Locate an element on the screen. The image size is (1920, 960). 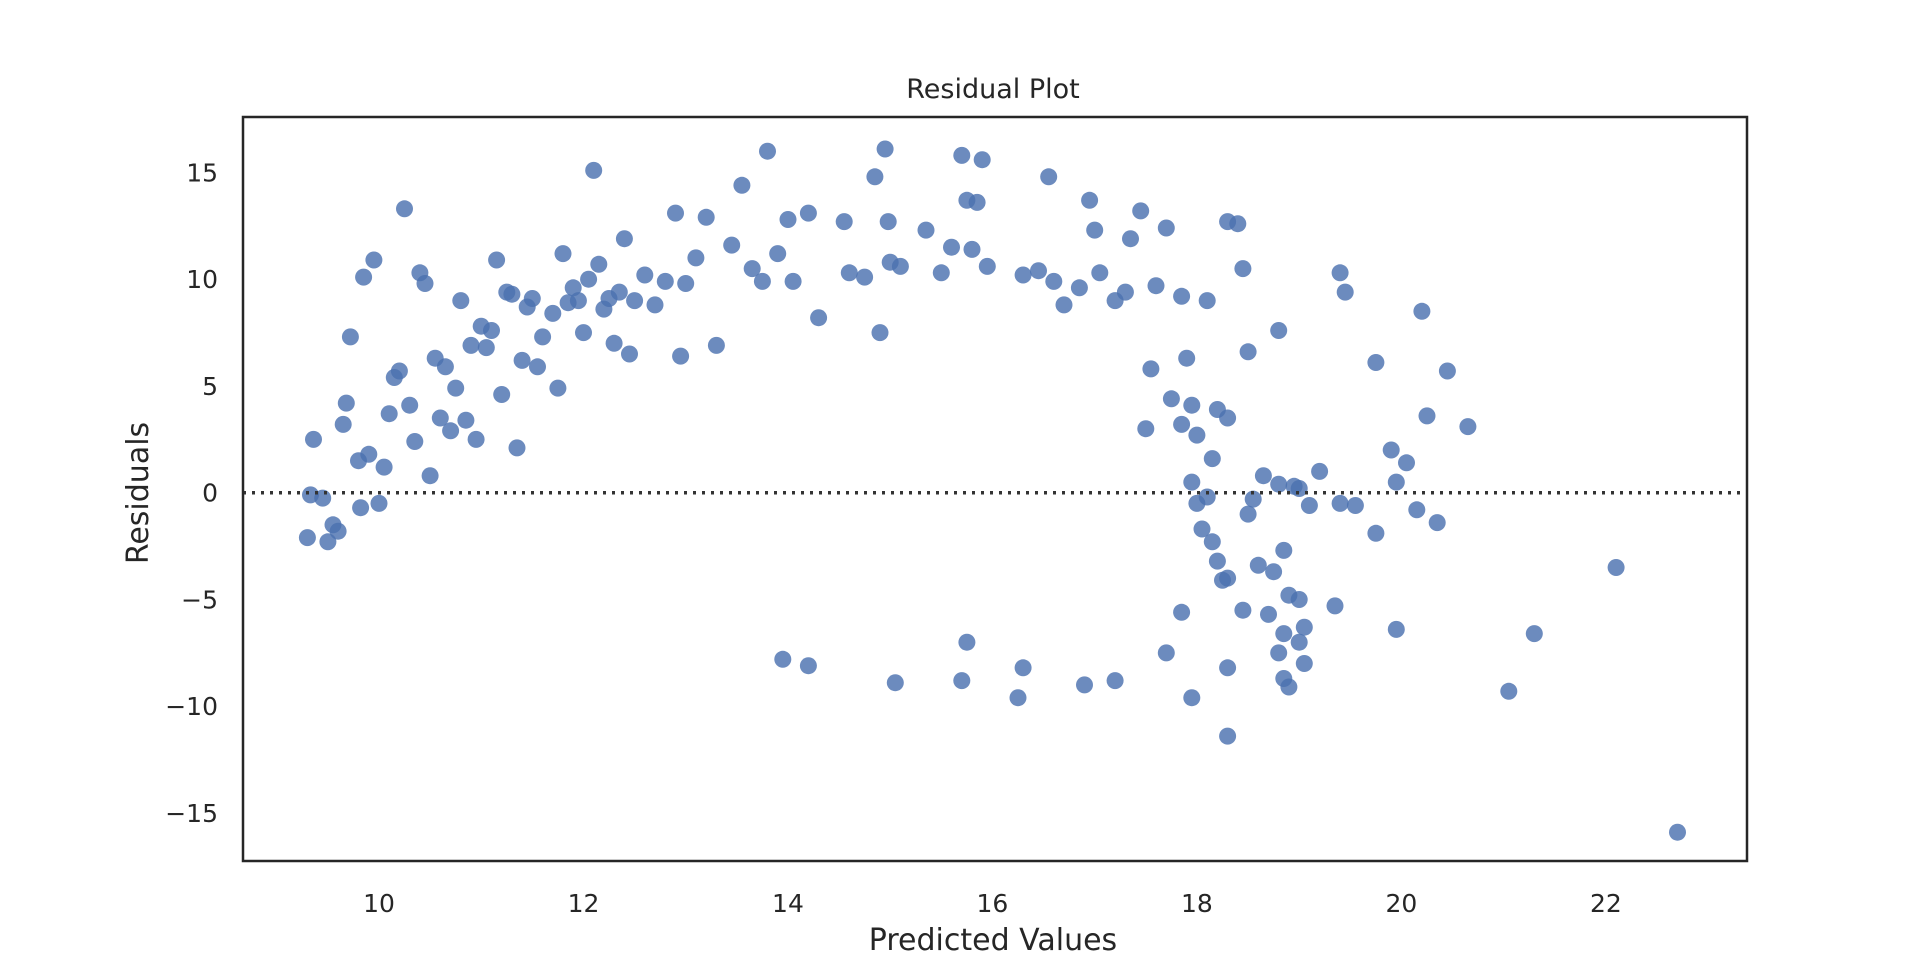
y-tick-label: −5 is located at coordinates (199, 599).